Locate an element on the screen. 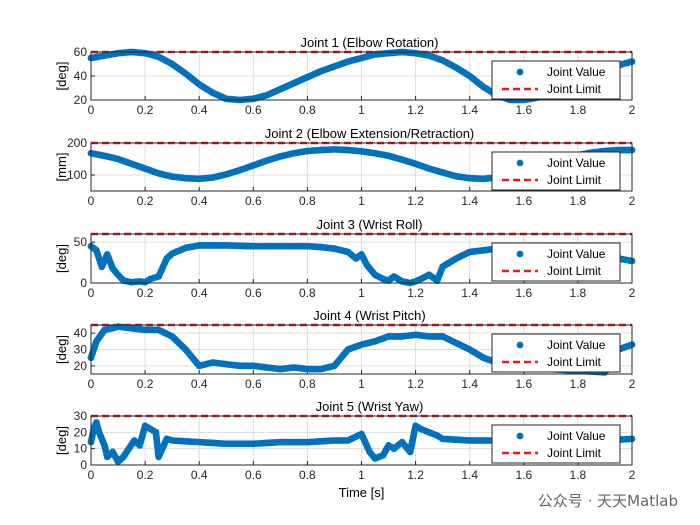 The image size is (700, 525). subplot-title: Joint 2 (Elbow Extension/Retraction) is located at coordinates (370, 133).